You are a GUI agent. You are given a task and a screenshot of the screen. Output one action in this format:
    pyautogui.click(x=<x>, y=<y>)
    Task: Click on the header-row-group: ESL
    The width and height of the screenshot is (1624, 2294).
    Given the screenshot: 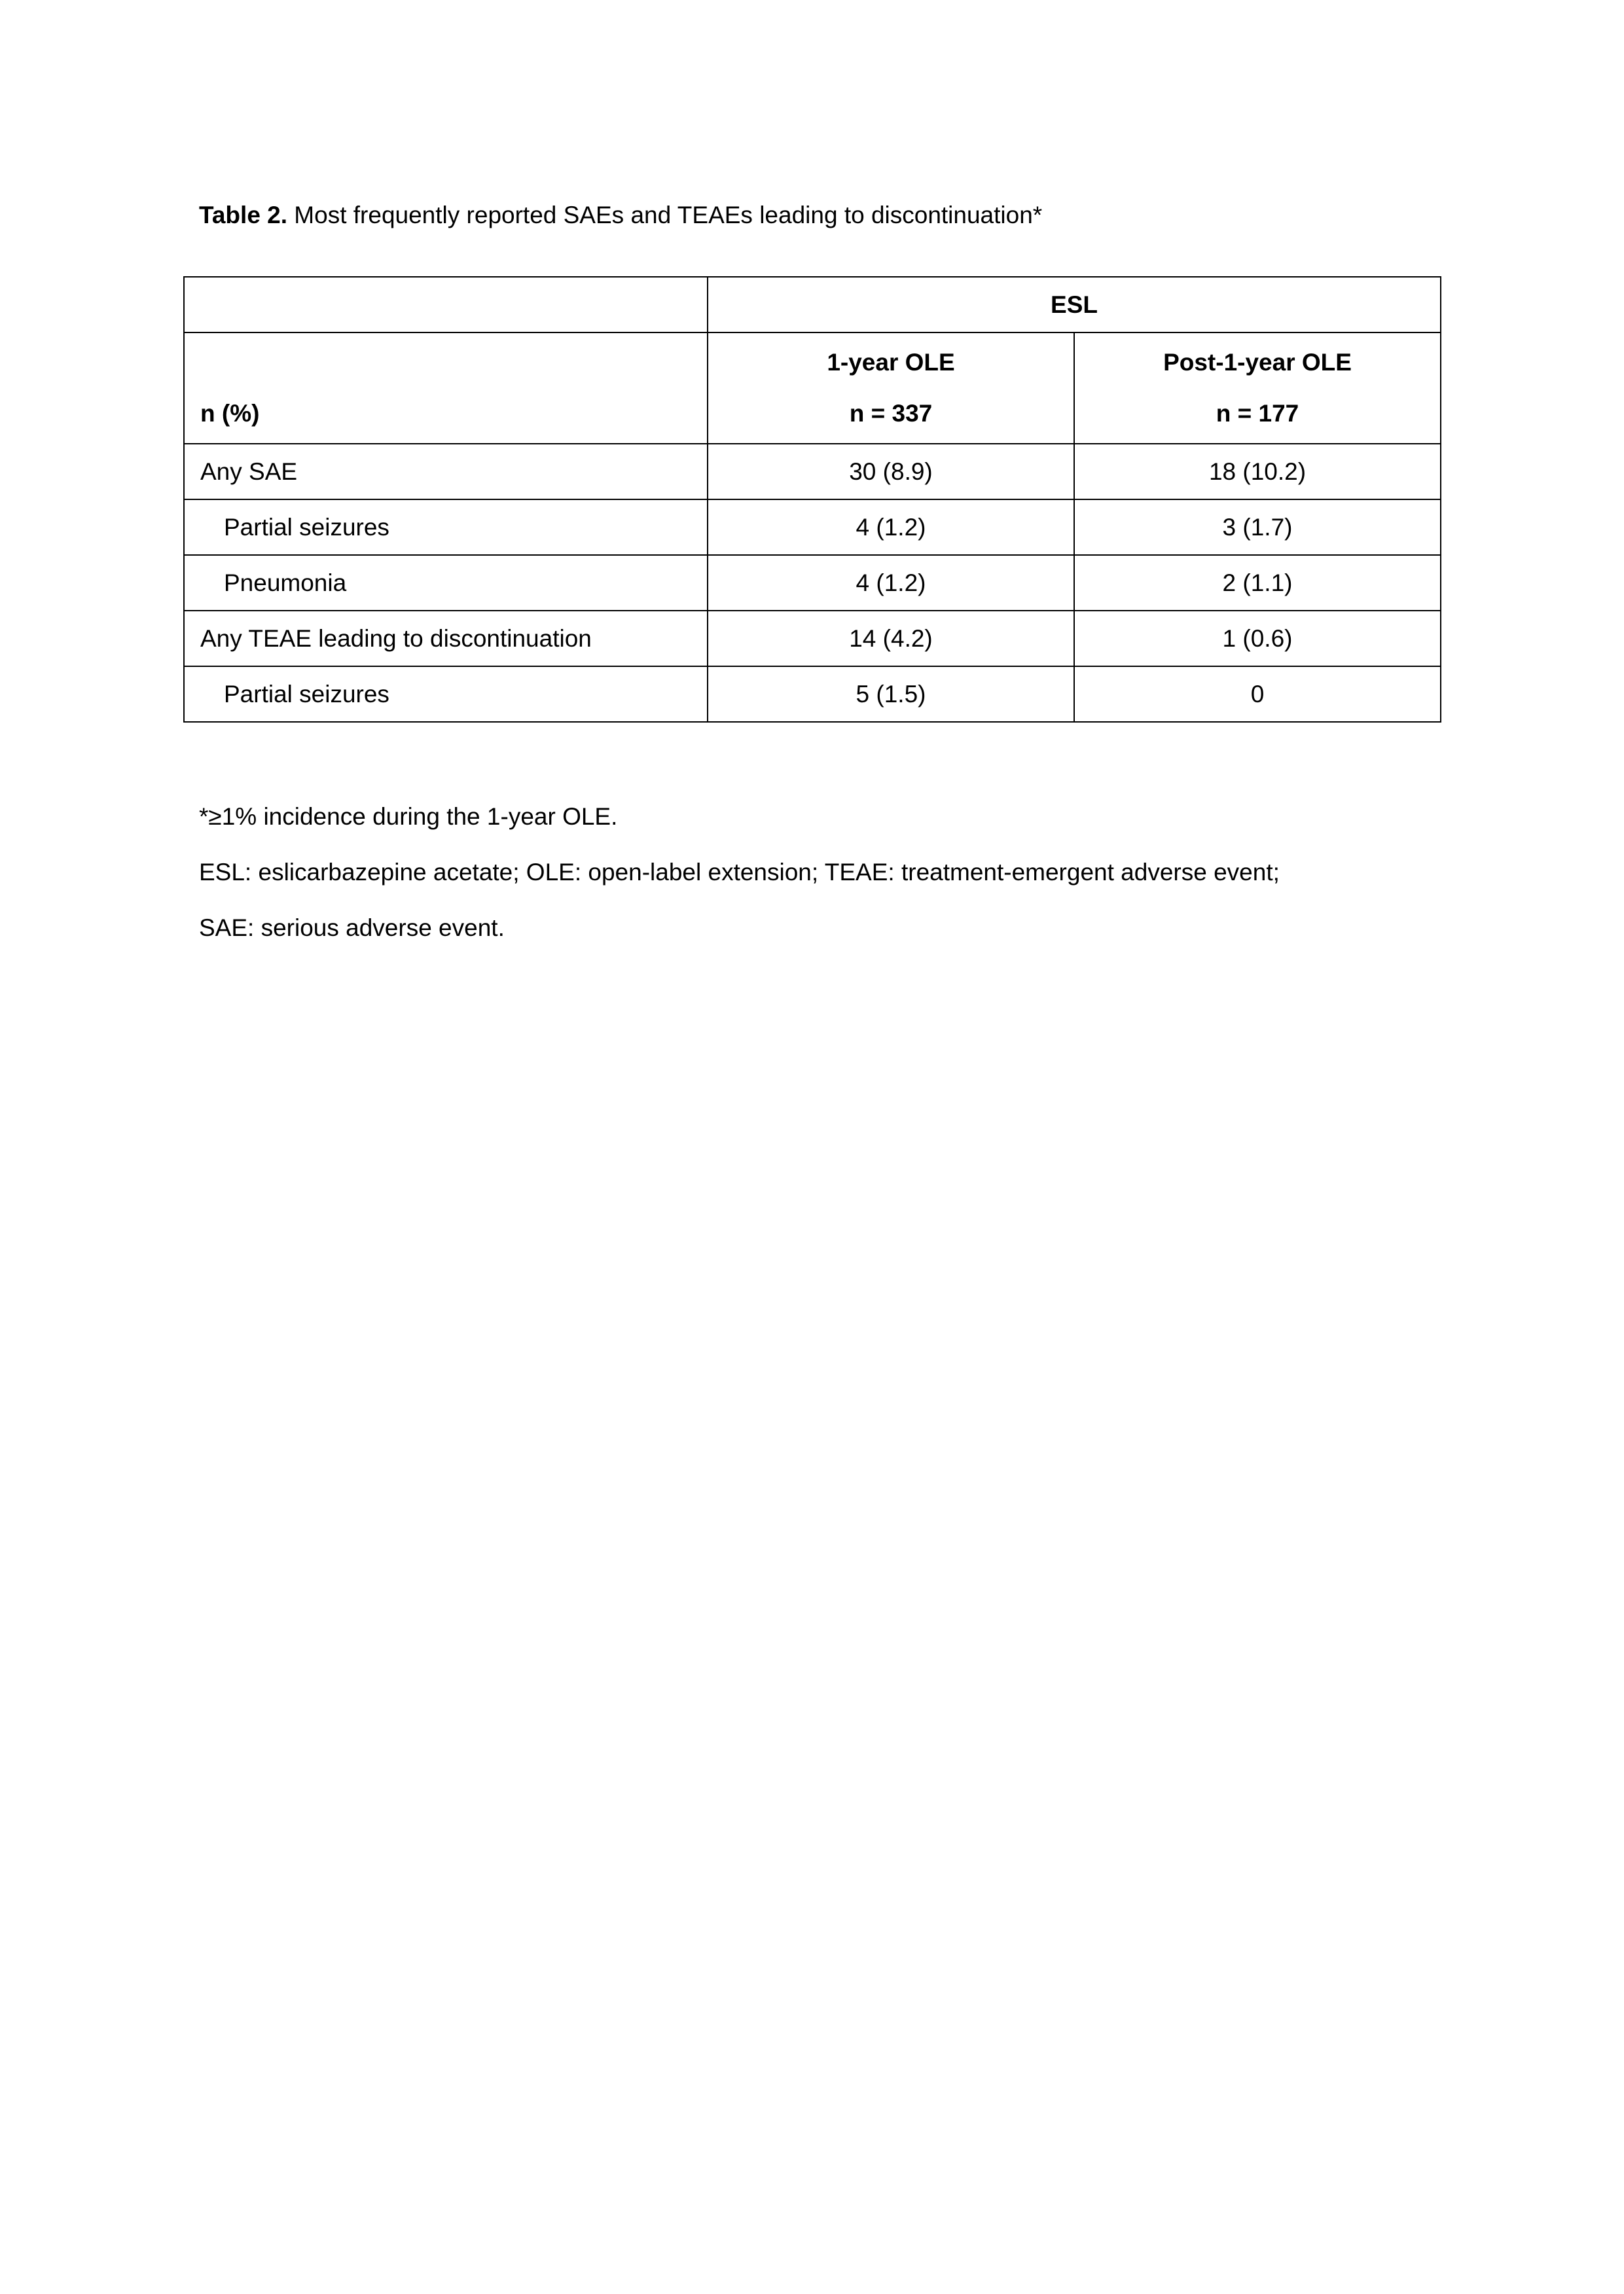 What is the action you would take?
    pyautogui.click(x=812, y=304)
    